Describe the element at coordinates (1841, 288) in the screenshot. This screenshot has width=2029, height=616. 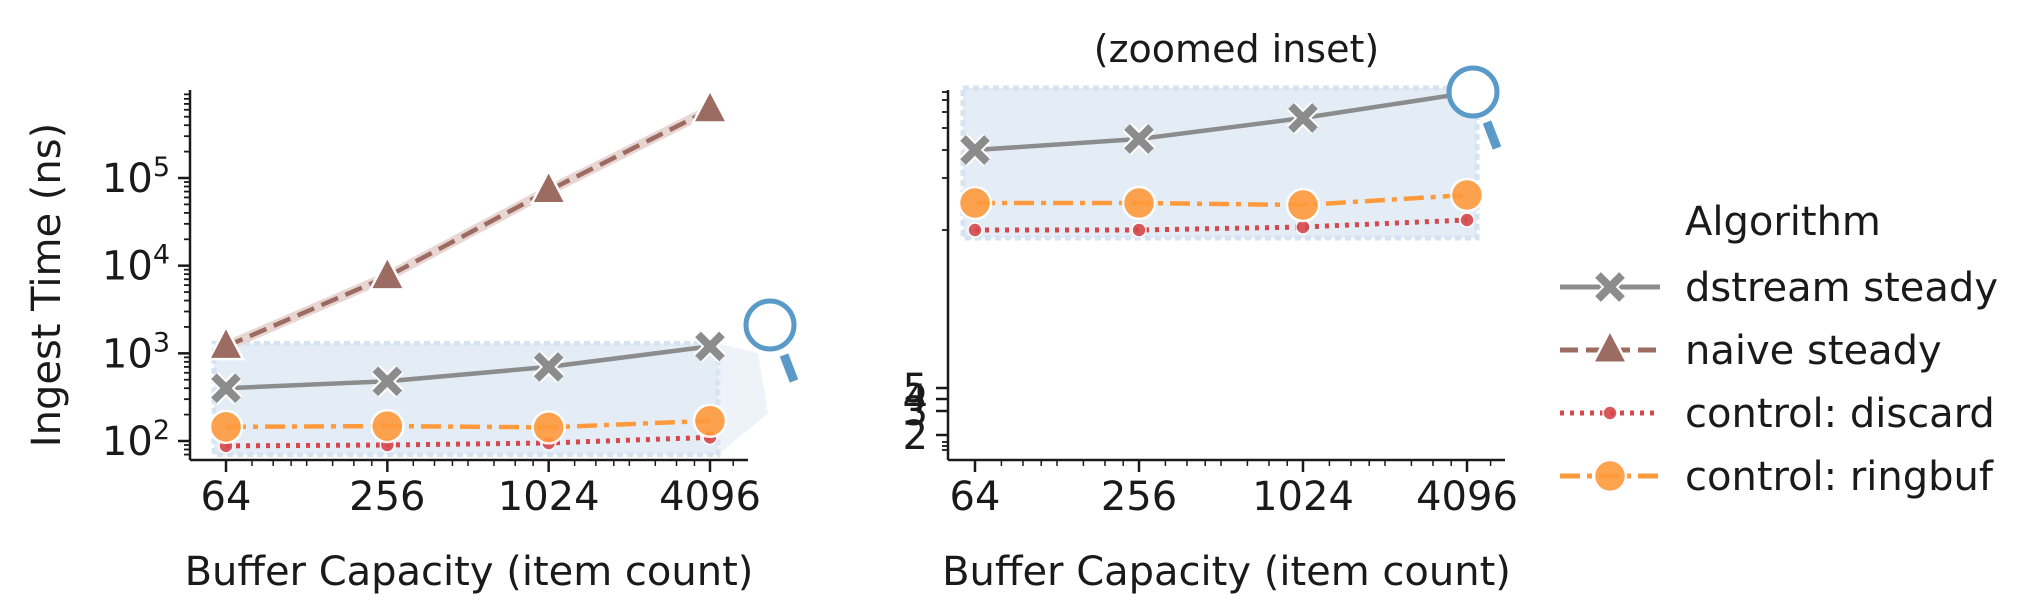
I see `legend-label-0: dstream steady` at that location.